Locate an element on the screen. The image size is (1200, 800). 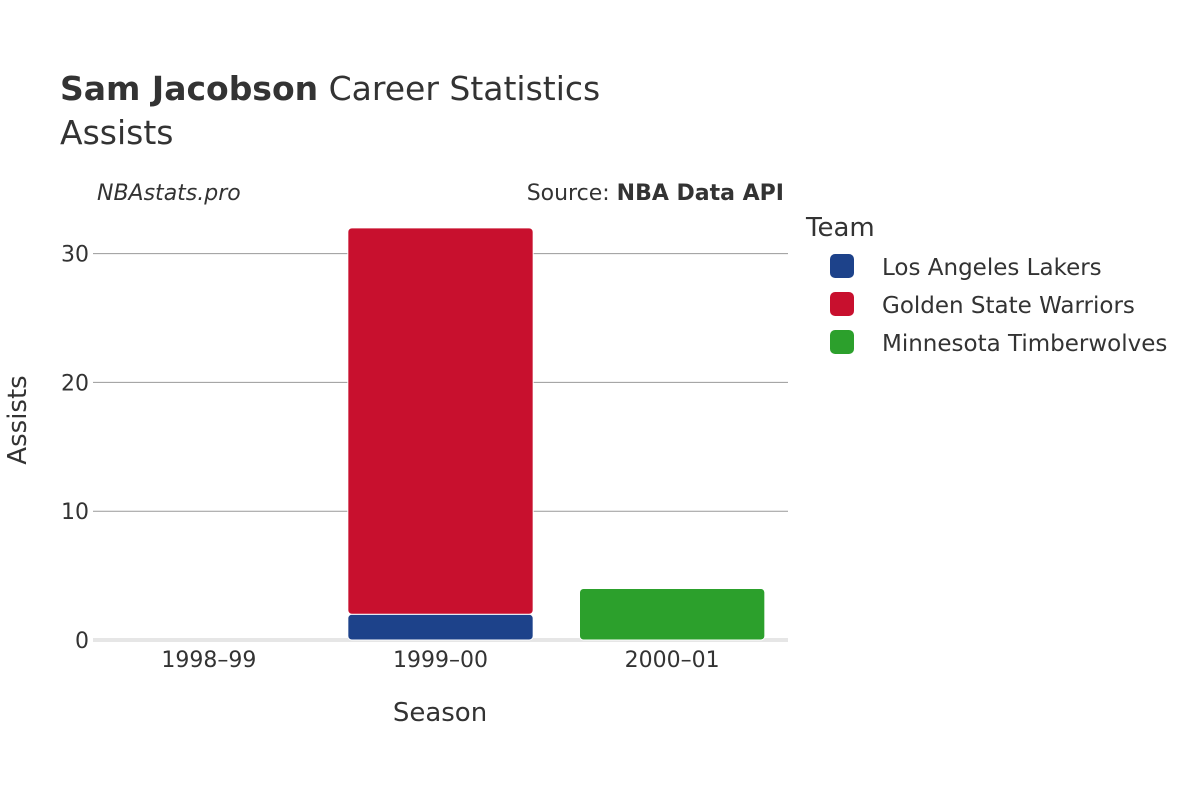
x-tick-labels: 1998–99 1999–00 2000–01 is located at coordinates (440, 660).